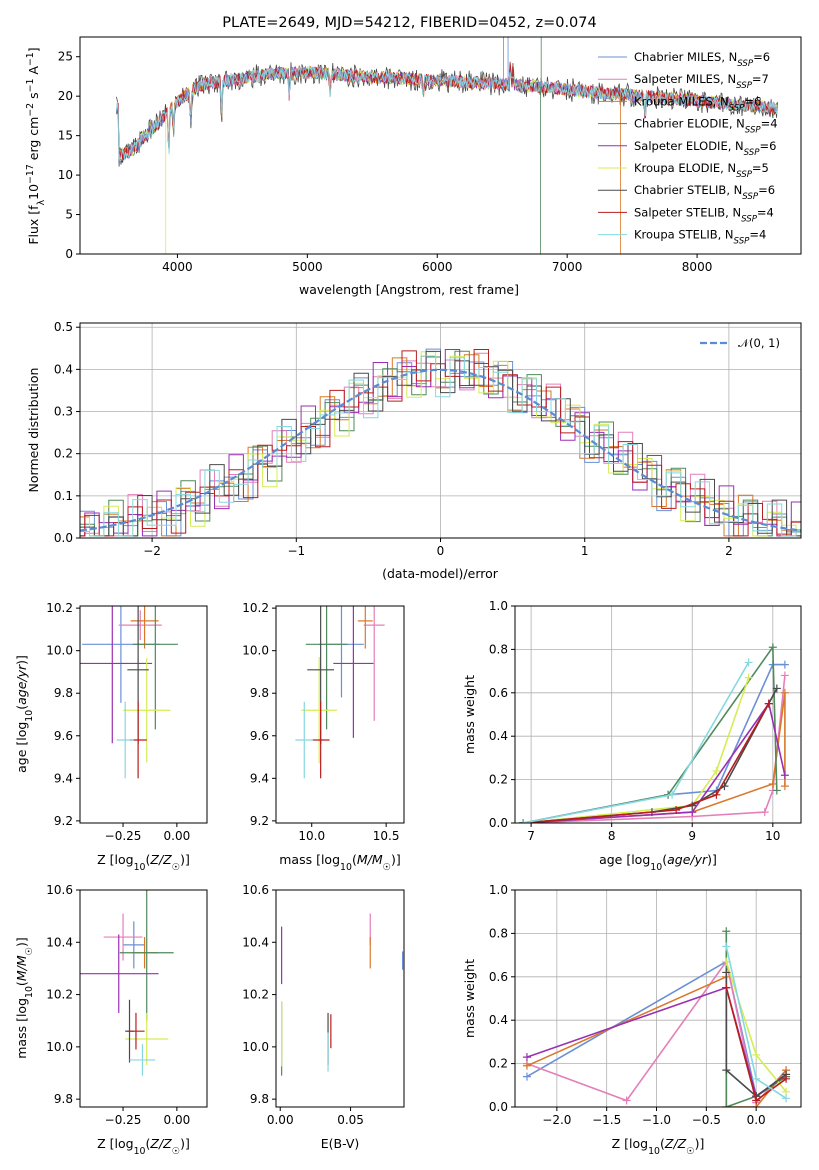 This screenshot has height=1170, width=819. I want to click on mass_vs_ebv-ytick-label: 10.6, so click(255, 890).